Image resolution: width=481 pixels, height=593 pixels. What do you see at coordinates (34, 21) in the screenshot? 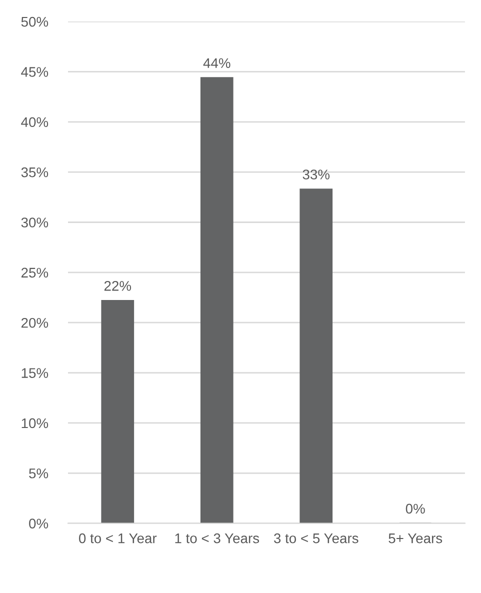
I see `y-tick-label: 50%` at bounding box center [34, 21].